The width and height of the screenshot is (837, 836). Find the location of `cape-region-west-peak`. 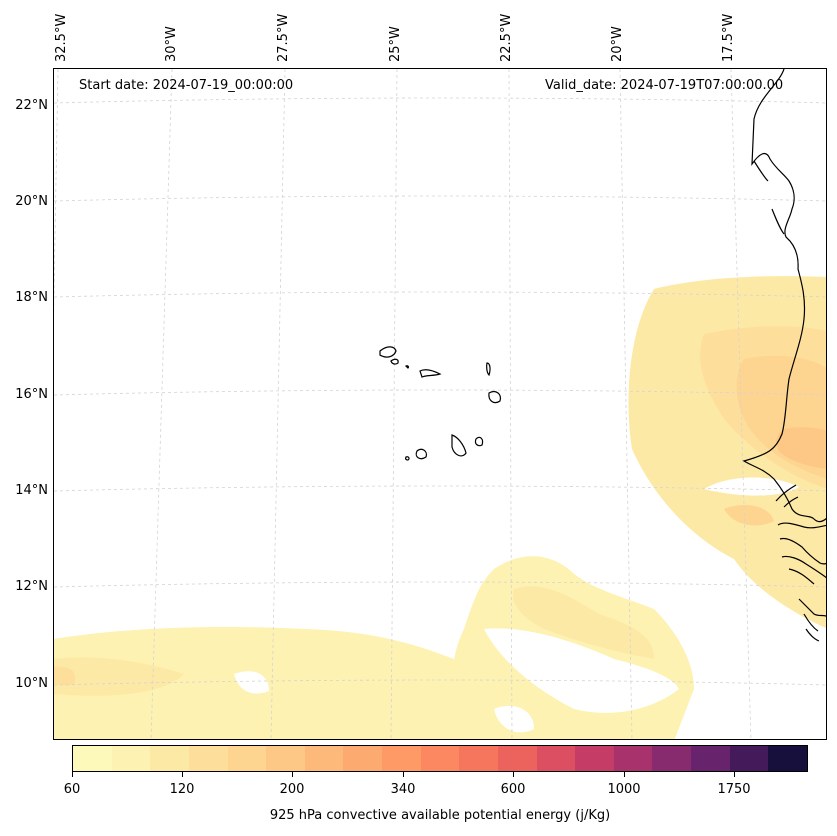

cape-region-west-peak is located at coordinates (65, 676).